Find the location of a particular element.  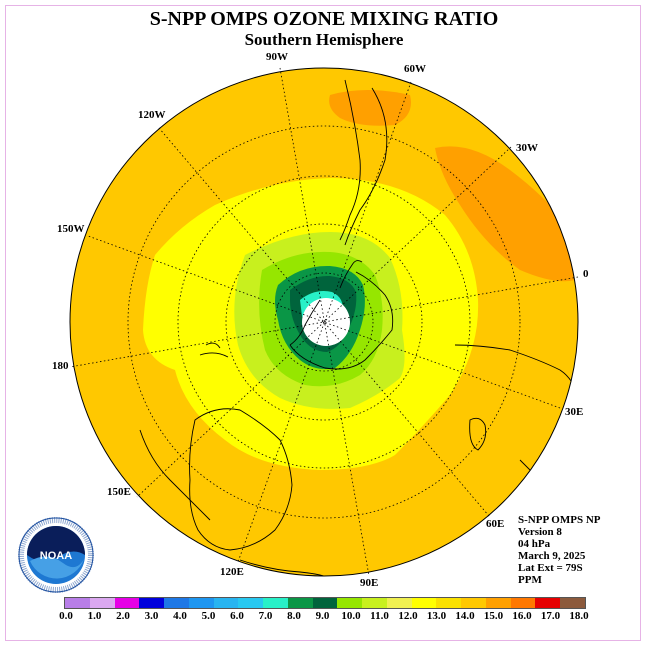

contour-14-15-b is located at coordinates (505, 214).